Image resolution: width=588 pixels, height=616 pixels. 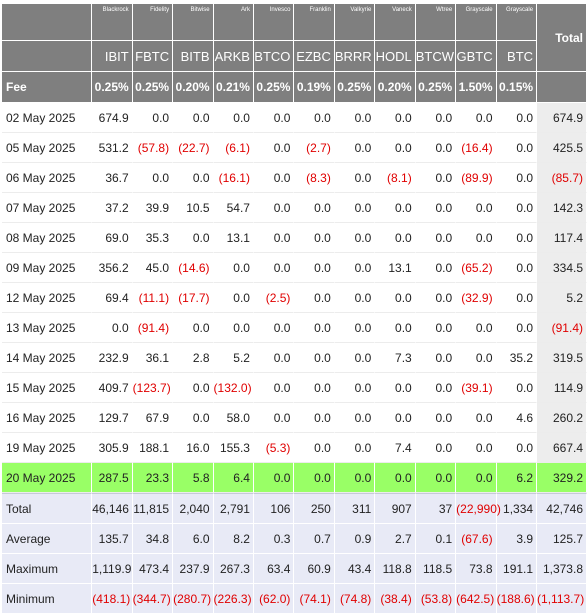 What do you see at coordinates (395, 448) in the screenshot?
I see `flow-value-cell: 7.4` at bounding box center [395, 448].